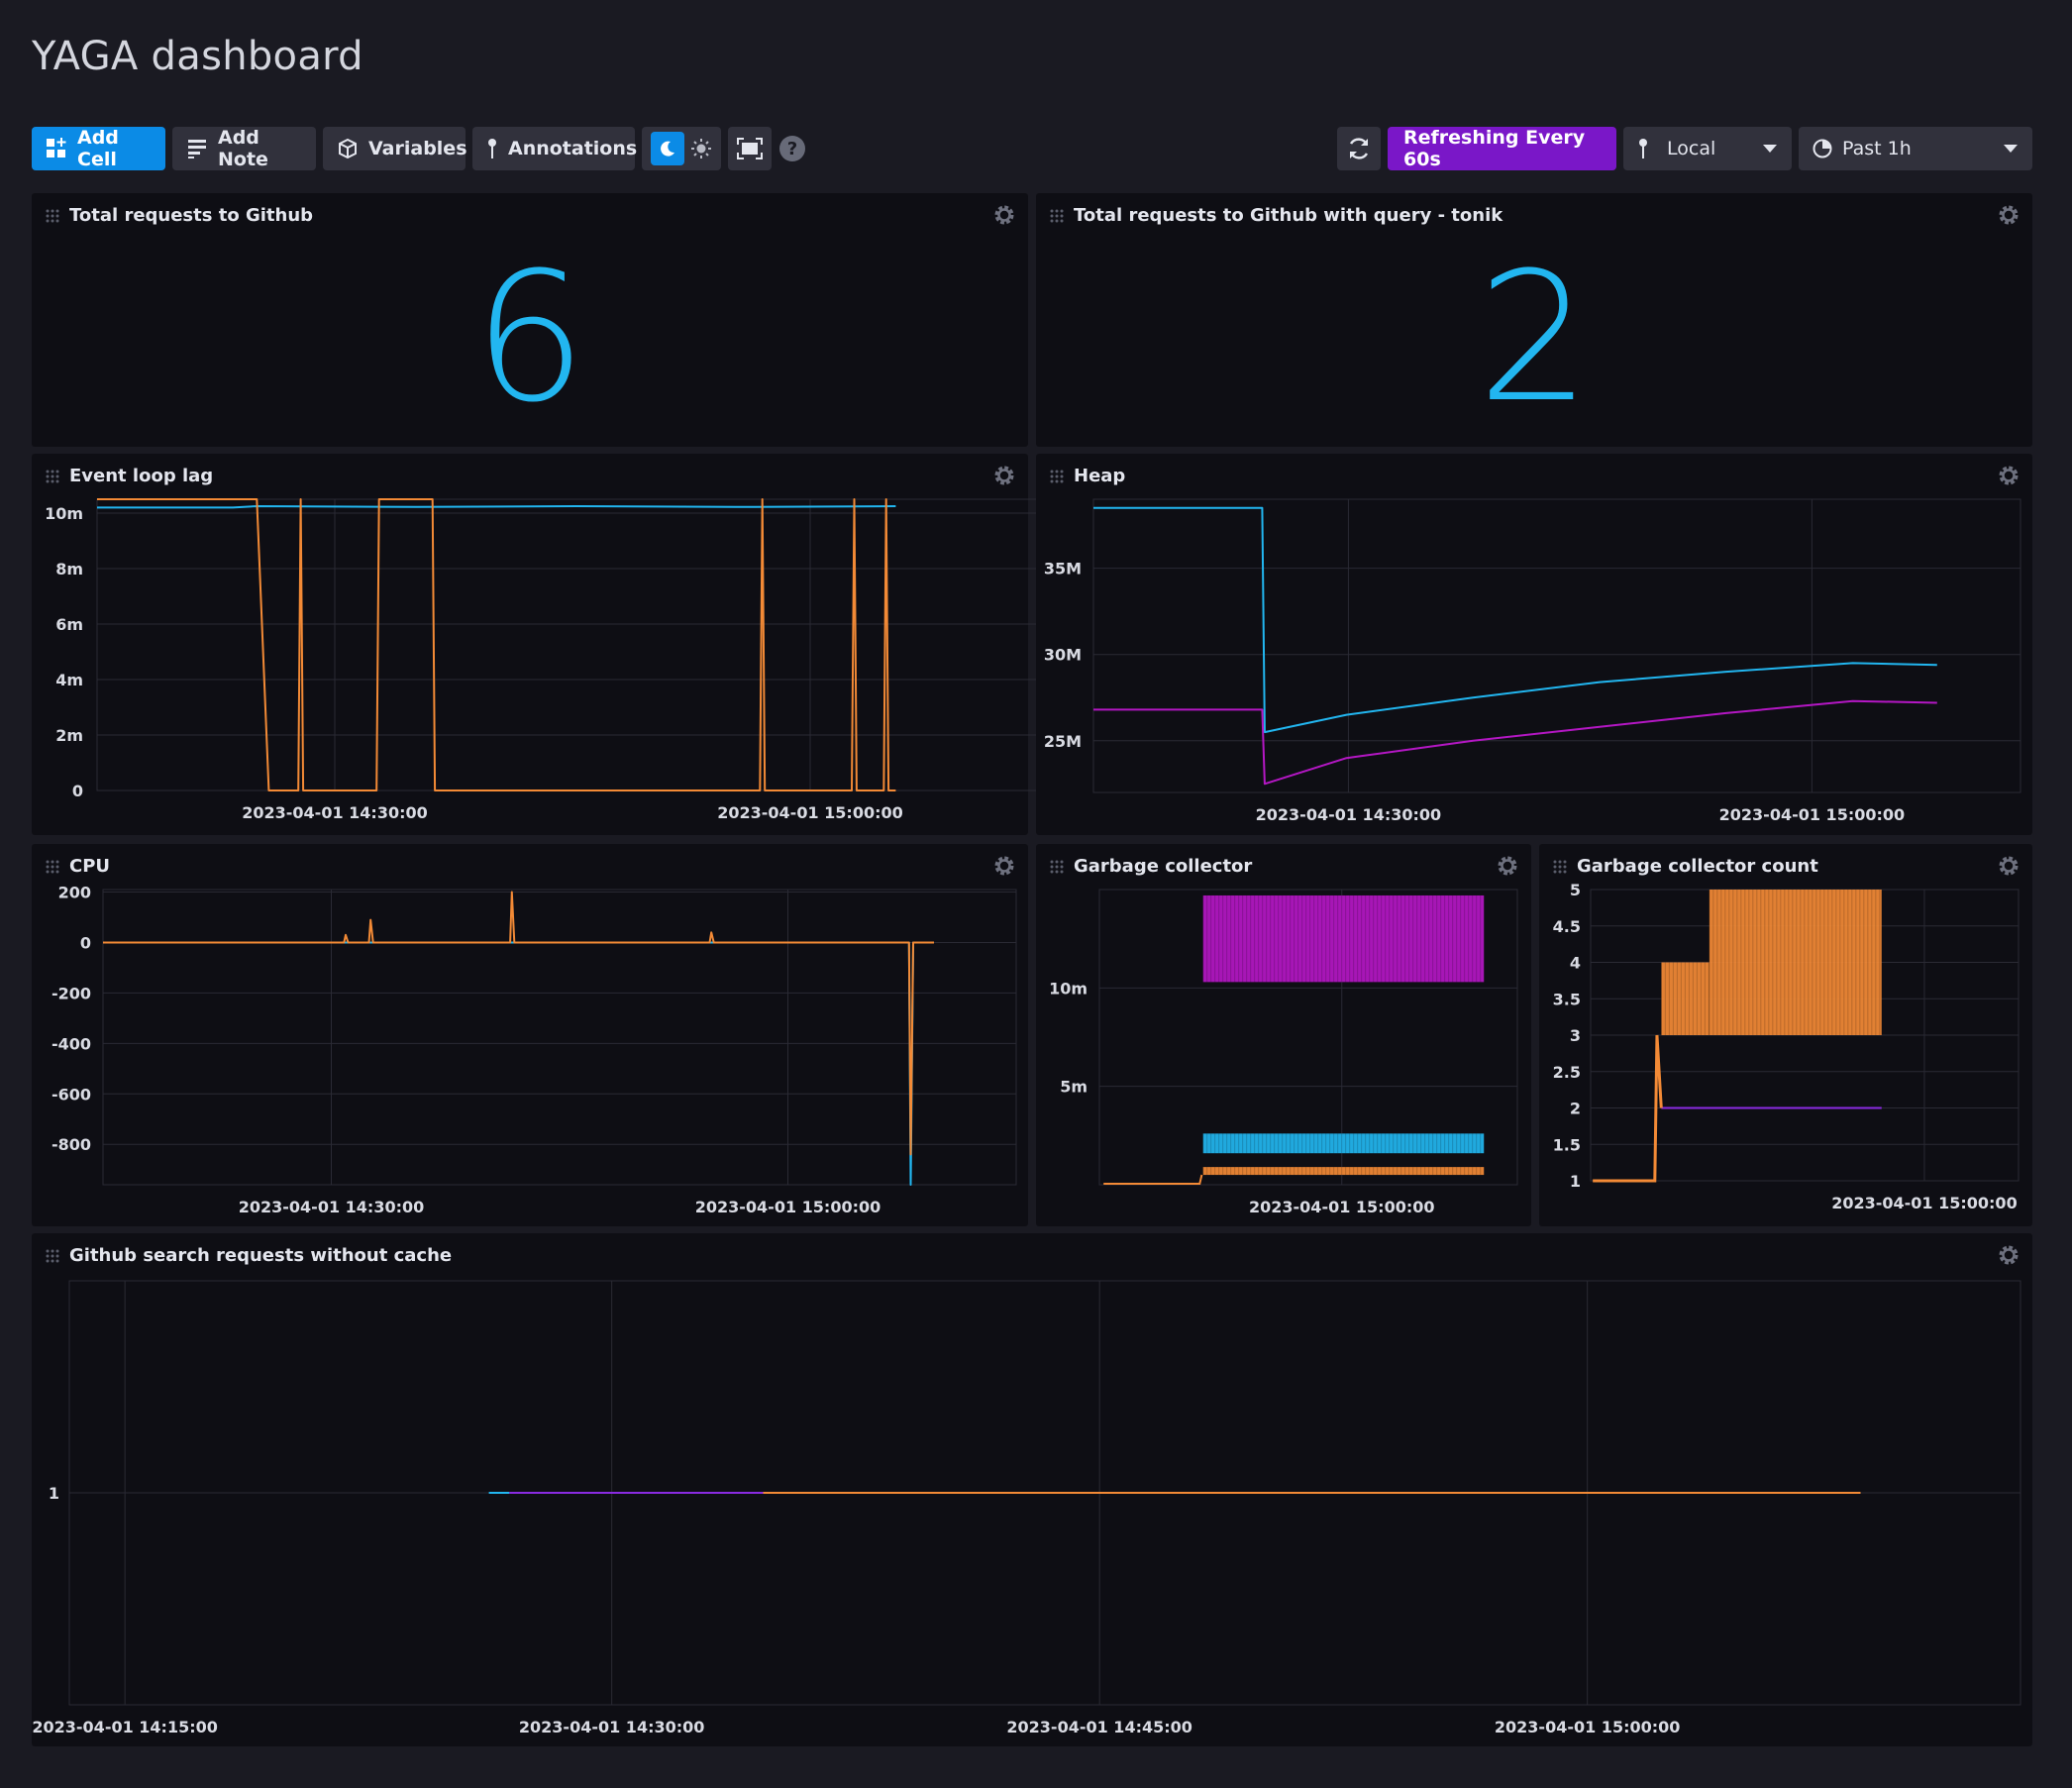 The width and height of the screenshot is (2072, 1788). What do you see at coordinates (1495, 148) in the screenshot?
I see `auto-refresh-label: Refreshing Every 60s` at bounding box center [1495, 148].